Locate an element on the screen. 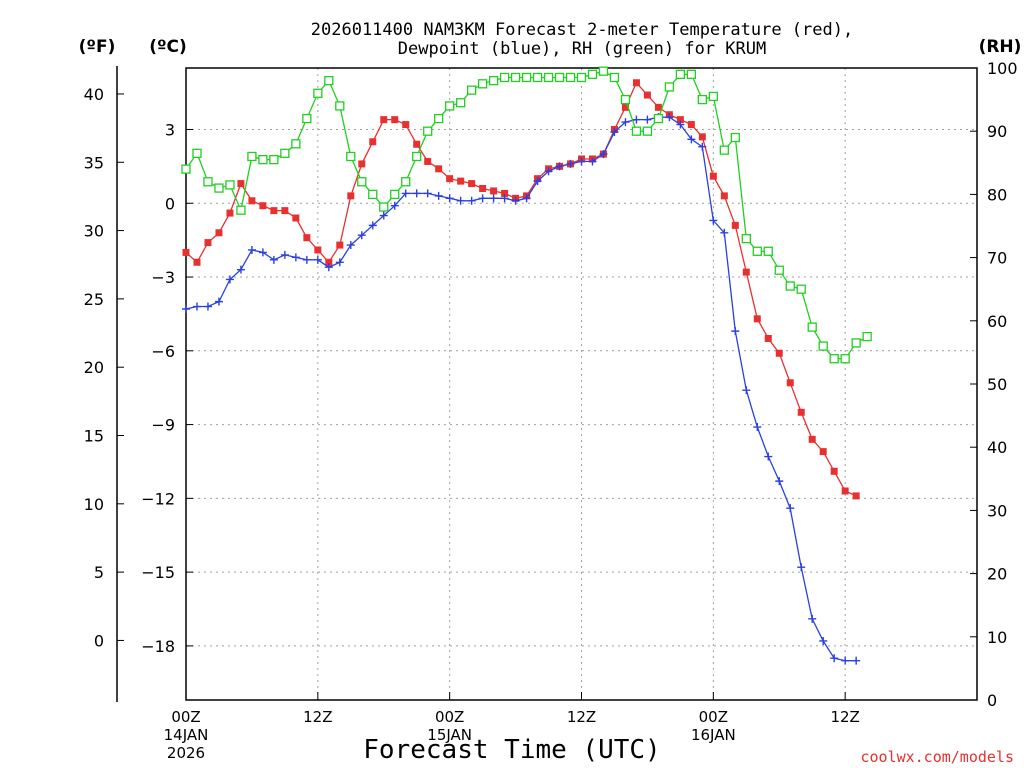 The width and height of the screenshot is (1024, 768). x-tick-date: 14JAN is located at coordinates (186, 735).